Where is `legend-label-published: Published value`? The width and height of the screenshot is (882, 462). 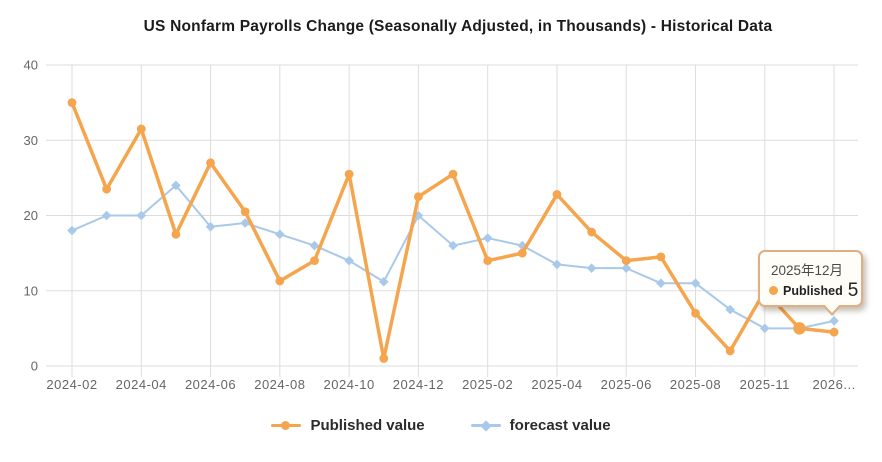
legend-label-published: Published value is located at coordinates (367, 425).